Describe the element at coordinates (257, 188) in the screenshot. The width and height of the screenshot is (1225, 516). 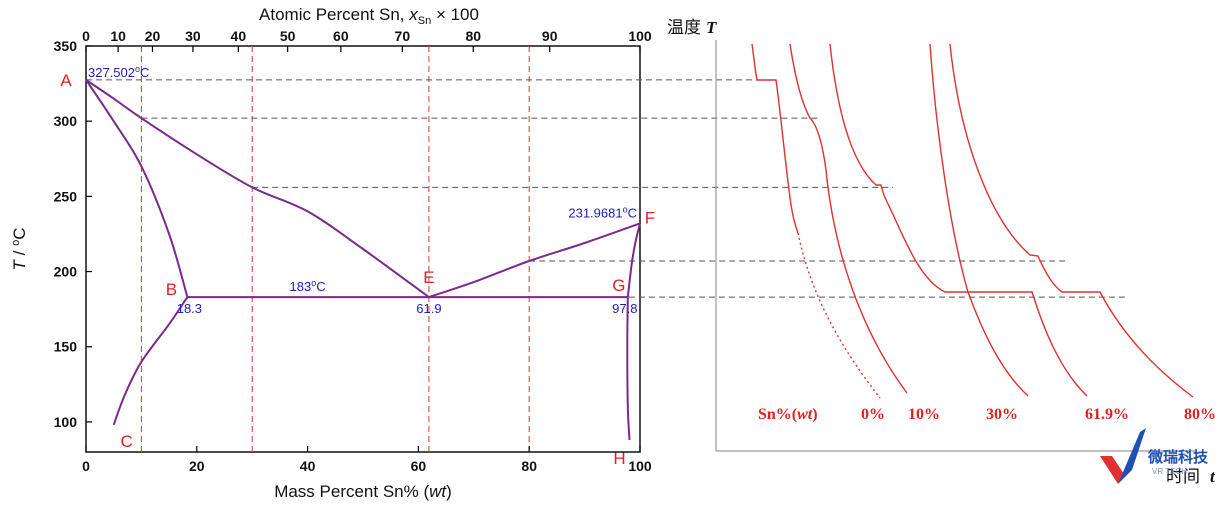
I see `phase-boundary-liquidus-Pb` at that location.